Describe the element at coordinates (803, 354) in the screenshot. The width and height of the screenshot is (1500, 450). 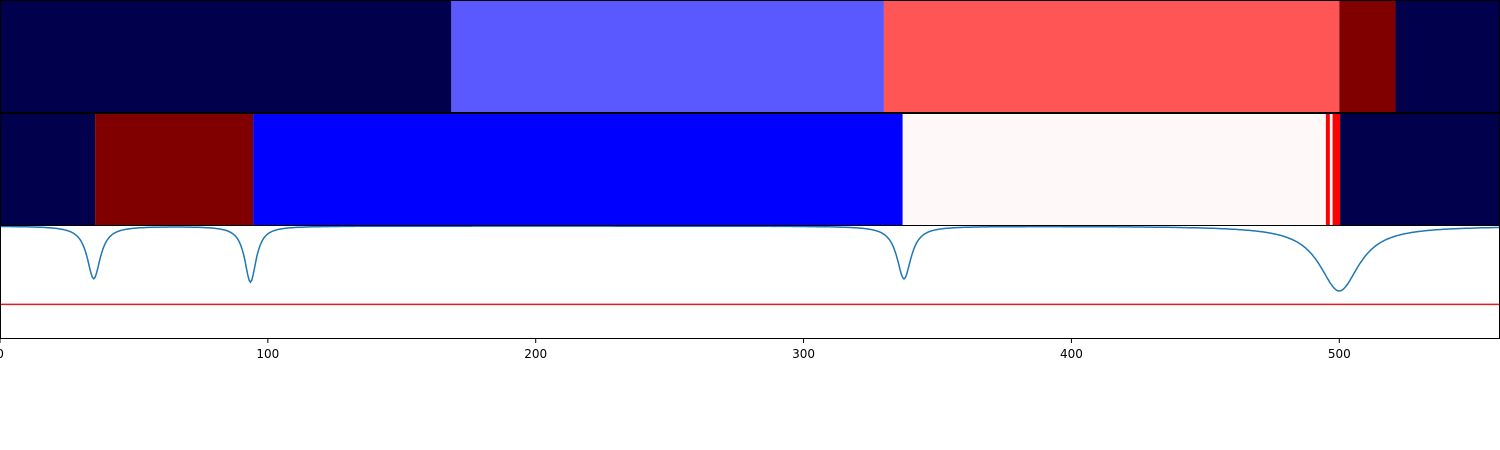
I see `x-tick-label-300: 300` at that location.